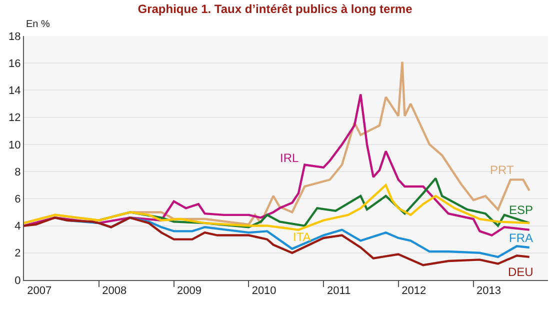 The width and height of the screenshot is (550, 320). What do you see at coordinates (17, 254) in the screenshot?
I see `y-tick-label: 2` at bounding box center [17, 254].